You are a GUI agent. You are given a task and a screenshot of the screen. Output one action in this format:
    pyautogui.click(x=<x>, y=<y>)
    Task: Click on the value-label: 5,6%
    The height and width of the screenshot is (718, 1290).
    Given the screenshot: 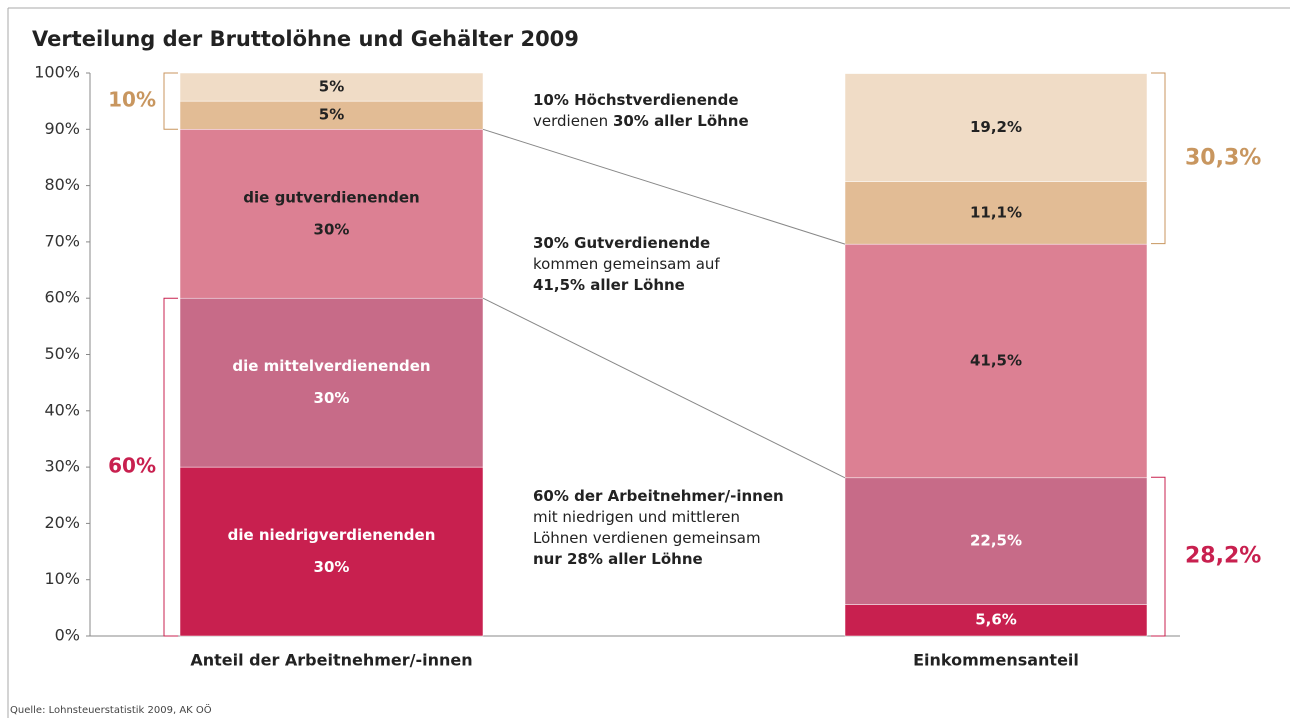 What is the action you would take?
    pyautogui.click(x=996, y=620)
    